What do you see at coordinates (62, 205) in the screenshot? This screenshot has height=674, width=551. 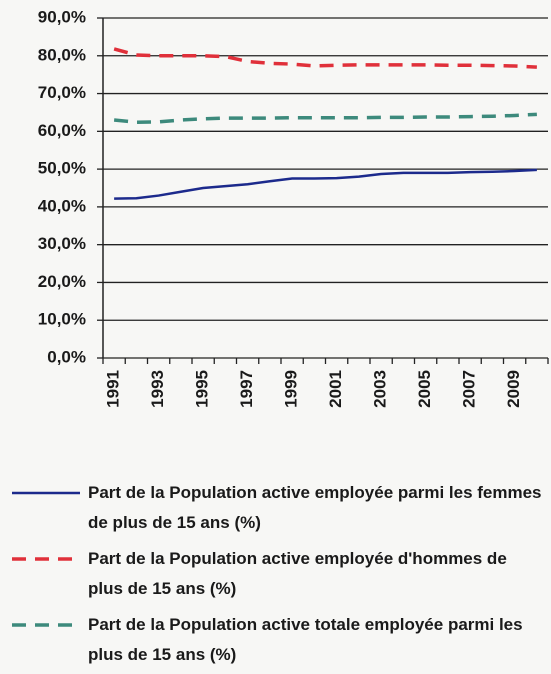 I see `y-tick-label: 40,0%` at bounding box center [62, 205].